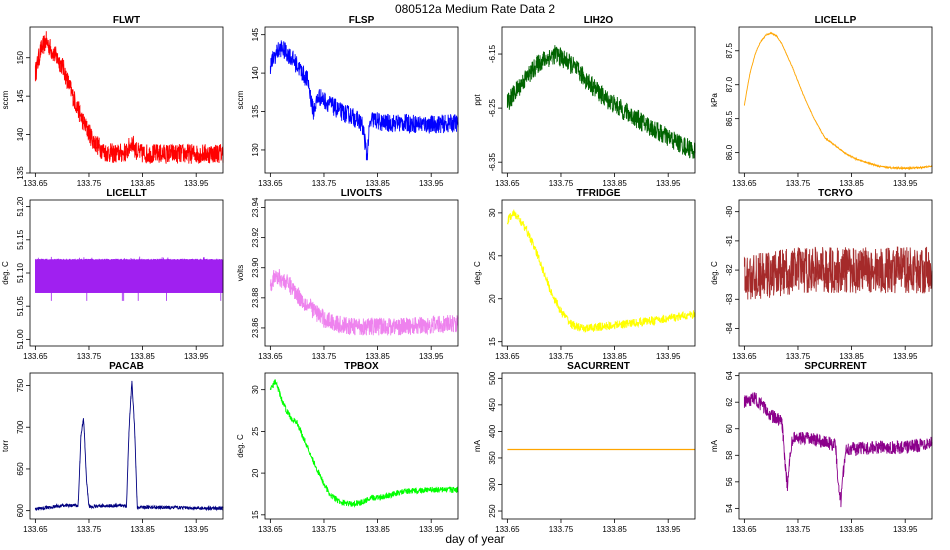  What do you see at coordinates (492, 378) in the screenshot?
I see `y-tick-label: 500` at bounding box center [492, 378].